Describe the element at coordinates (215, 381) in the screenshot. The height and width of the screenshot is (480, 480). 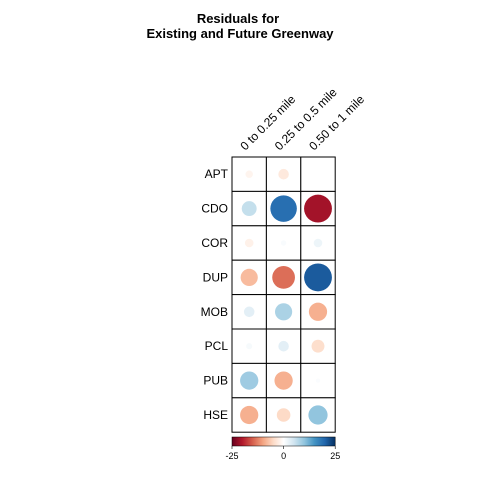
I see `row-label-pub: PUB` at that location.